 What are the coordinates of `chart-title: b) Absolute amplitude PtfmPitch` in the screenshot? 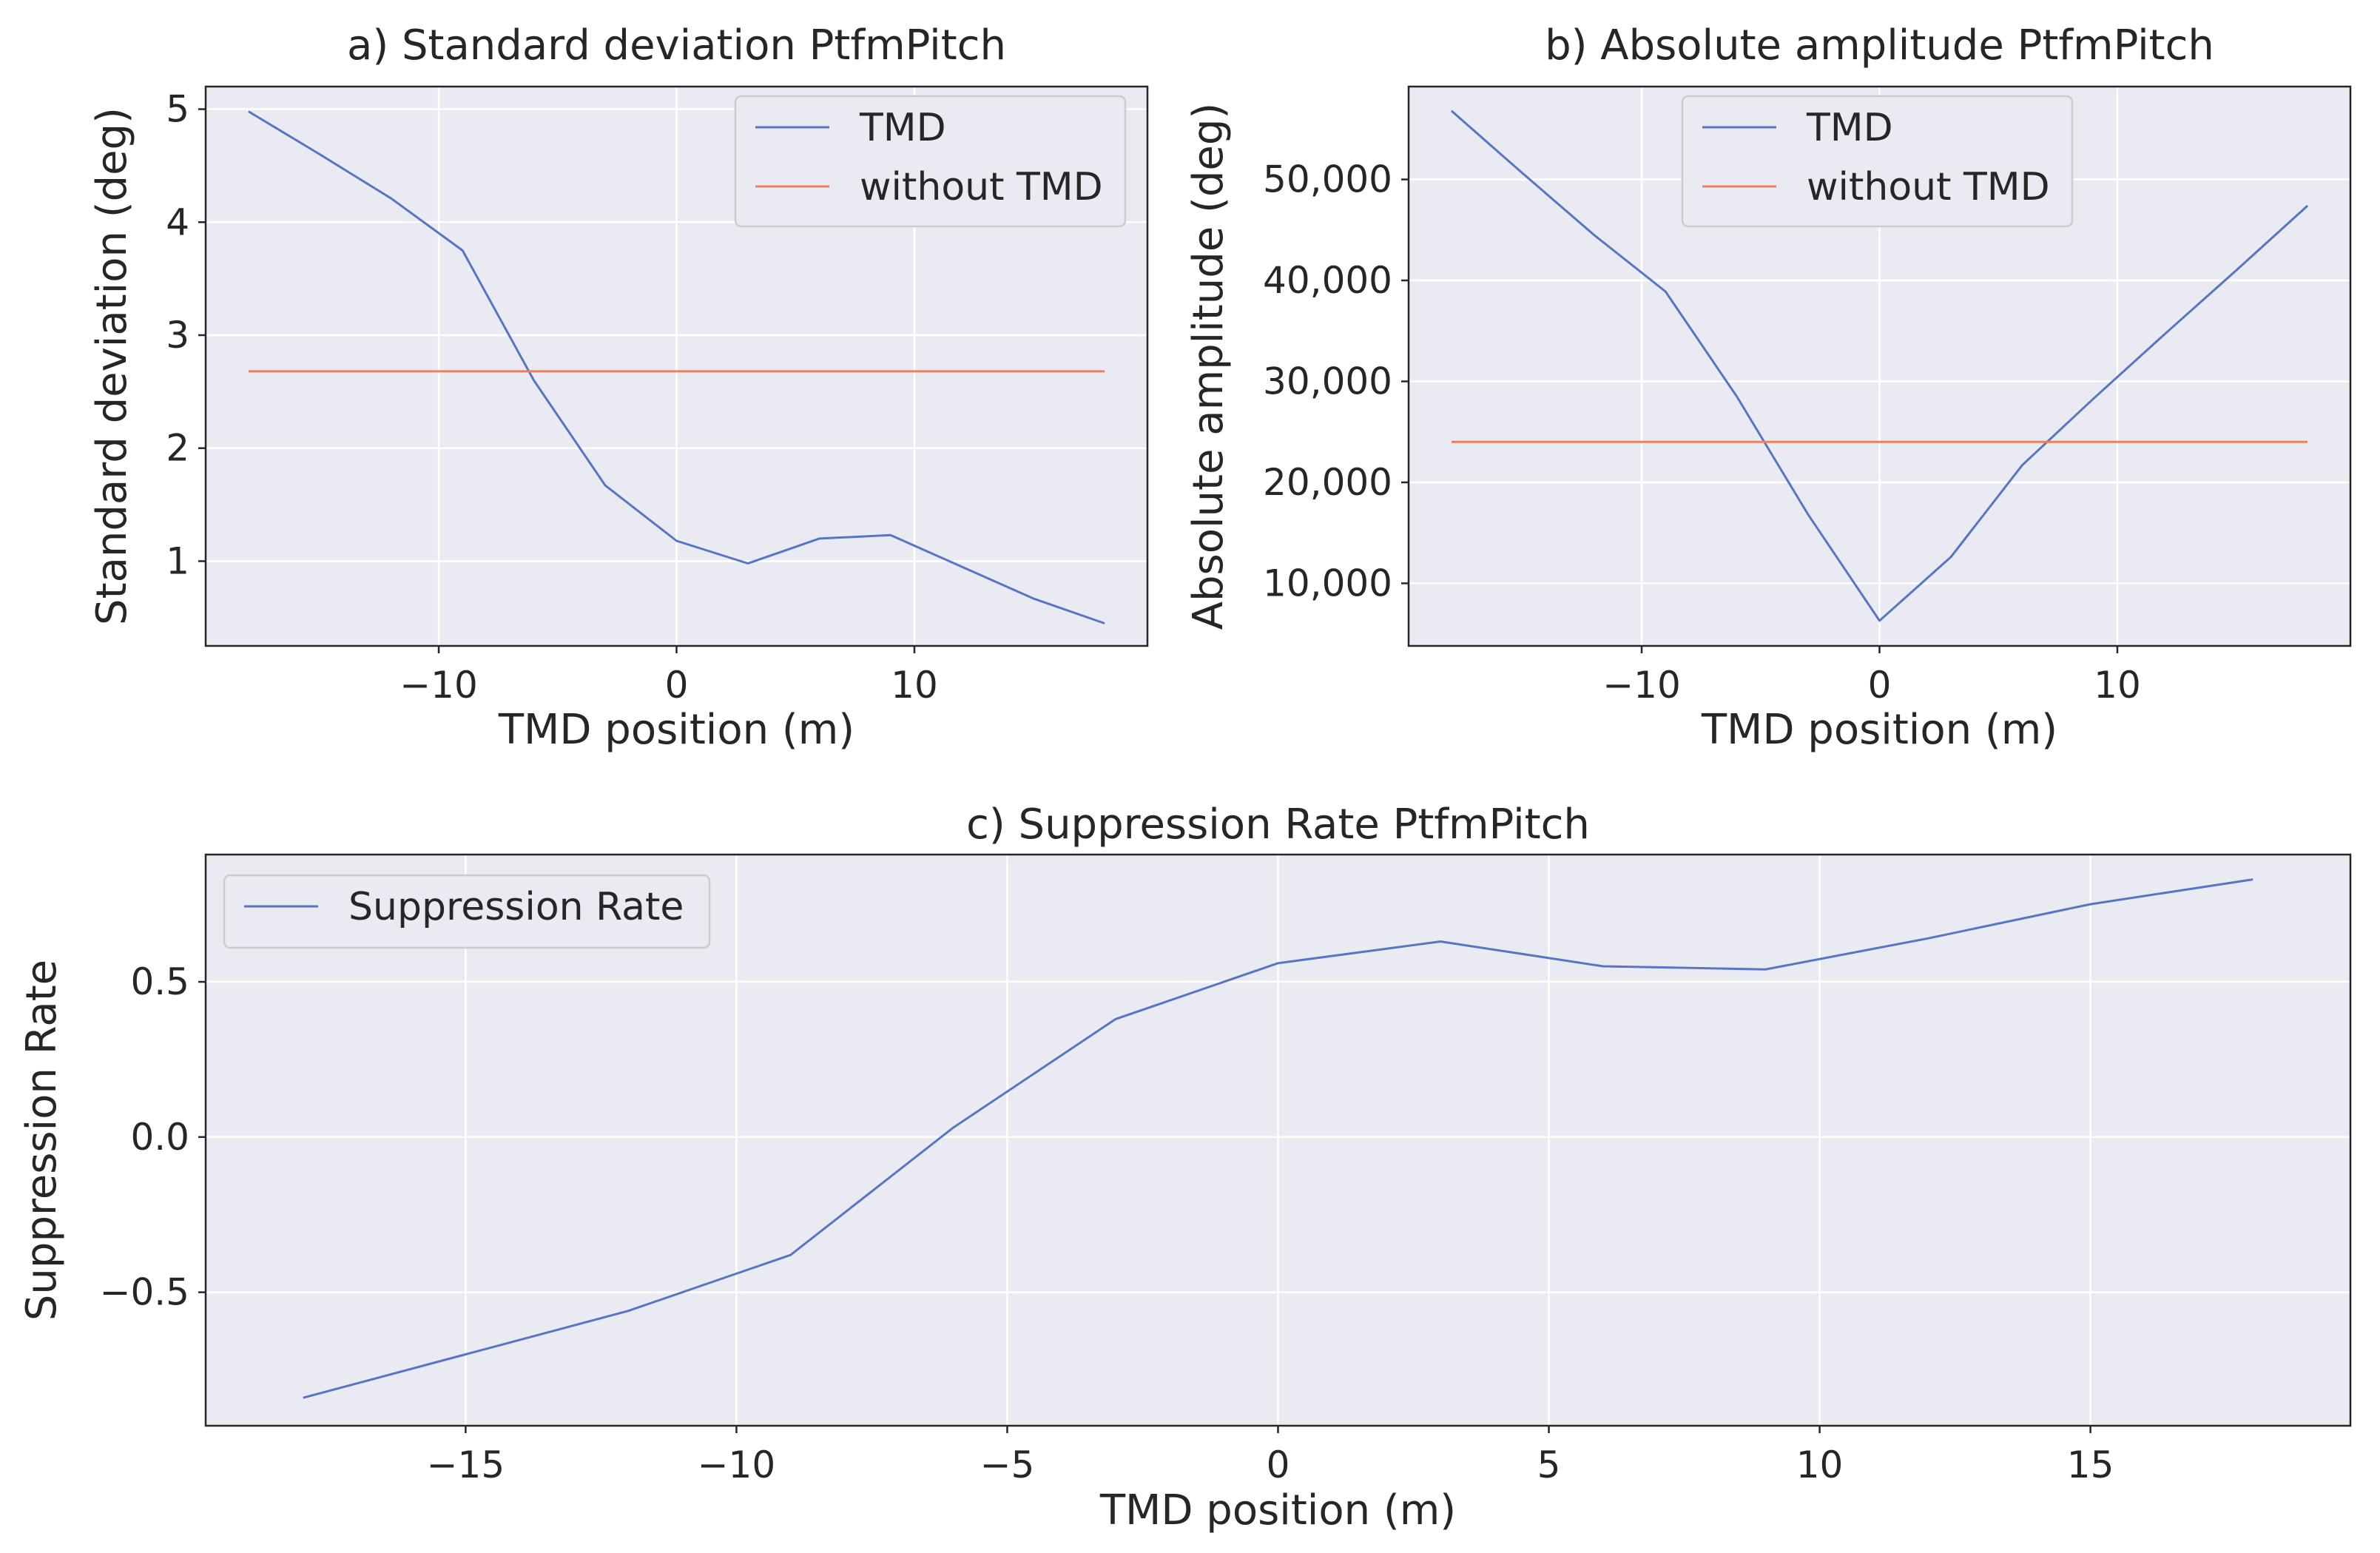 It's located at (1880, 45).